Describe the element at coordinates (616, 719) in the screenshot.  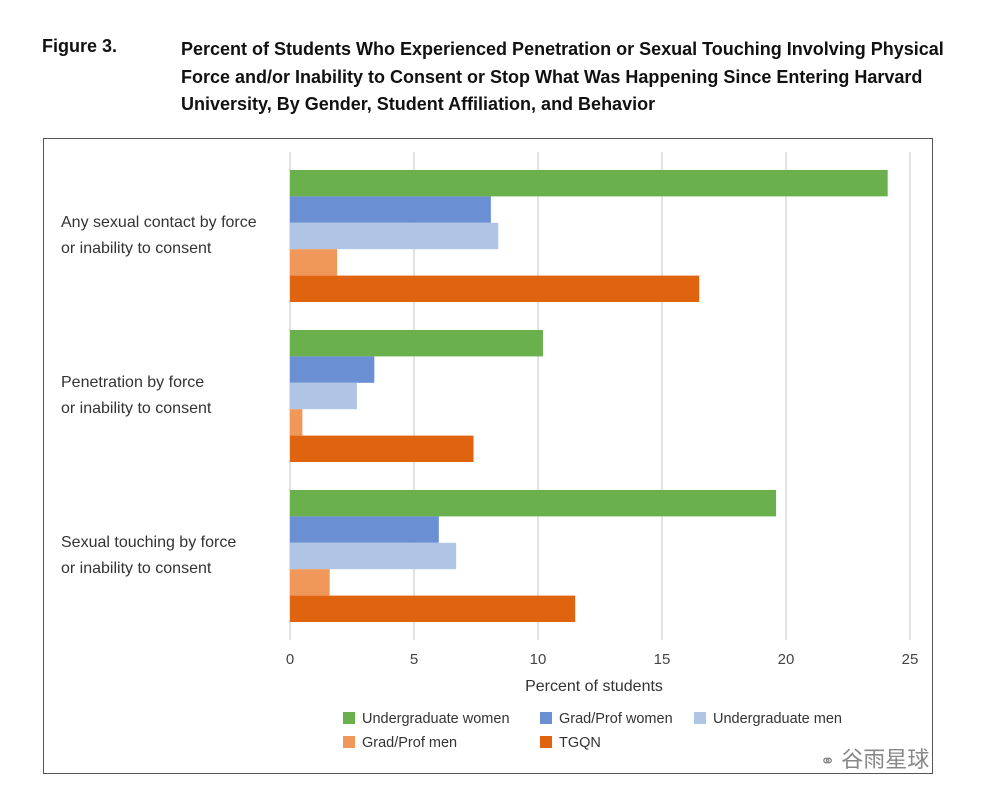
I see `legend-label: Grad/Prof women` at that location.